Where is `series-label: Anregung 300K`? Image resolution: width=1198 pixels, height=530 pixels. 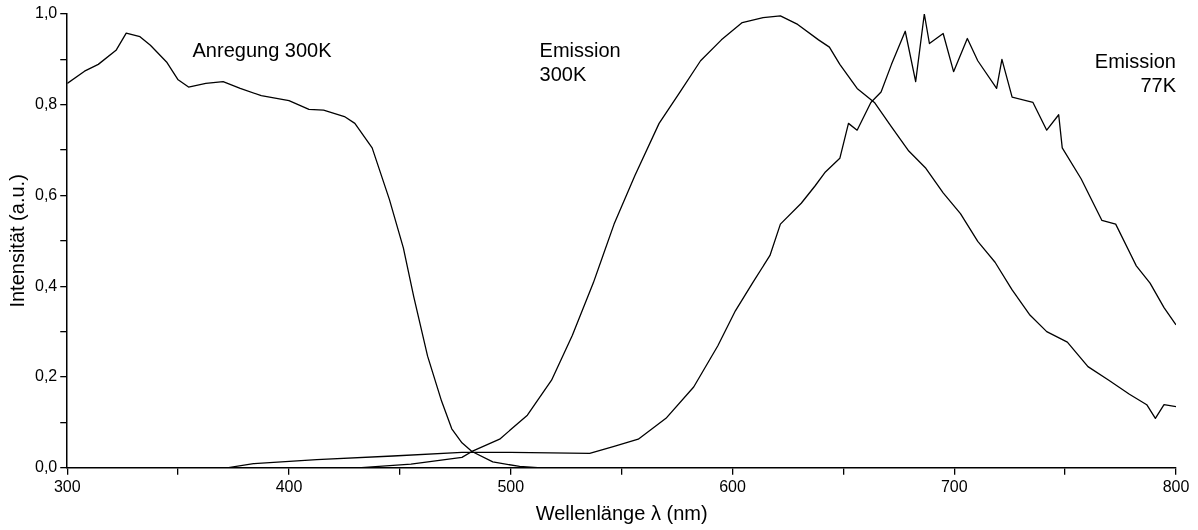
series-label: Anregung 300K is located at coordinates (262, 49).